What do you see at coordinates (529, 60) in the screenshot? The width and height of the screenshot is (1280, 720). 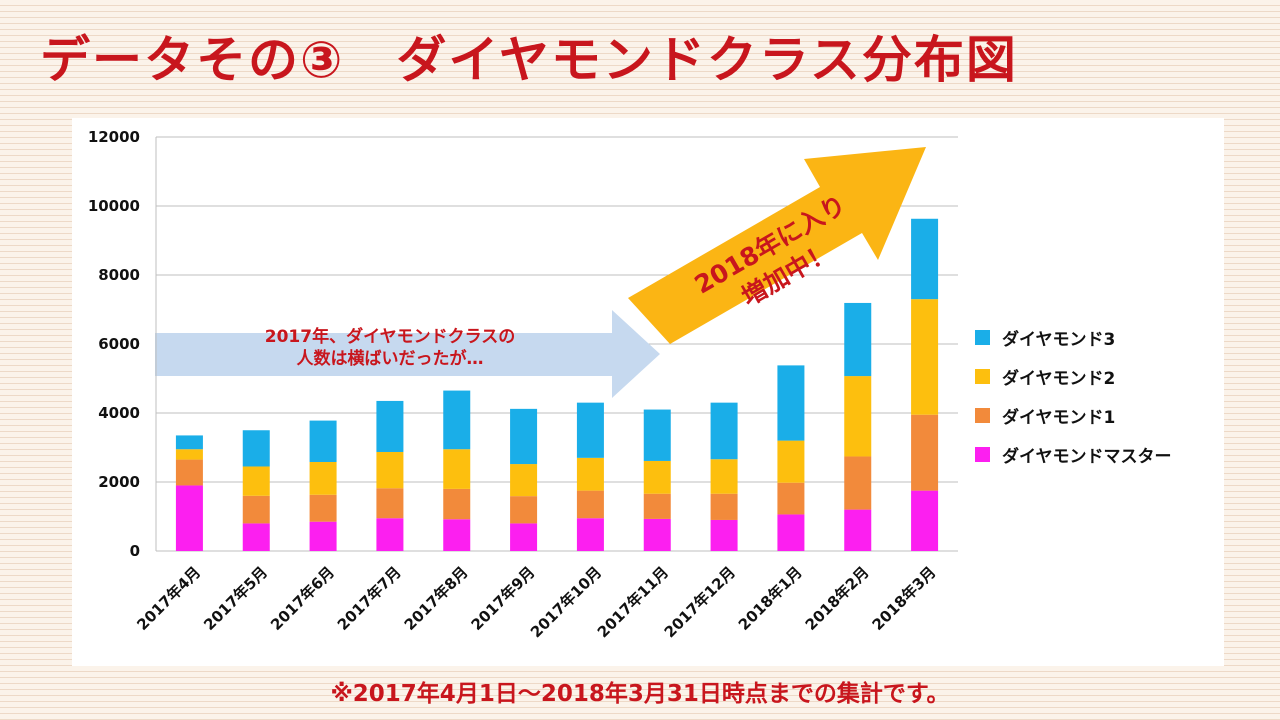 I see `page-title: データその③ ダイヤモンドクラス分布図` at bounding box center [529, 60].